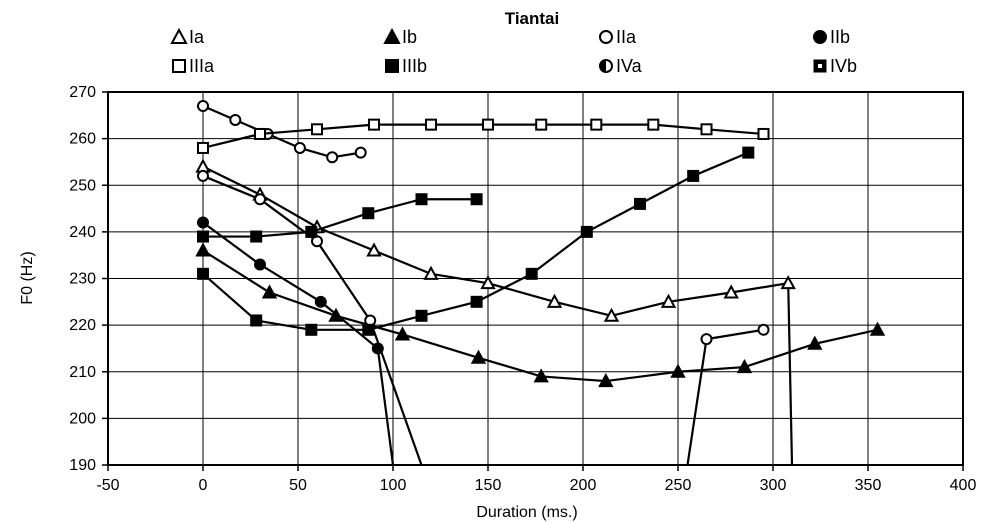 Image resolution: width=985 pixels, height=522 pixels. I want to click on y-tick-label: 210, so click(82, 372).